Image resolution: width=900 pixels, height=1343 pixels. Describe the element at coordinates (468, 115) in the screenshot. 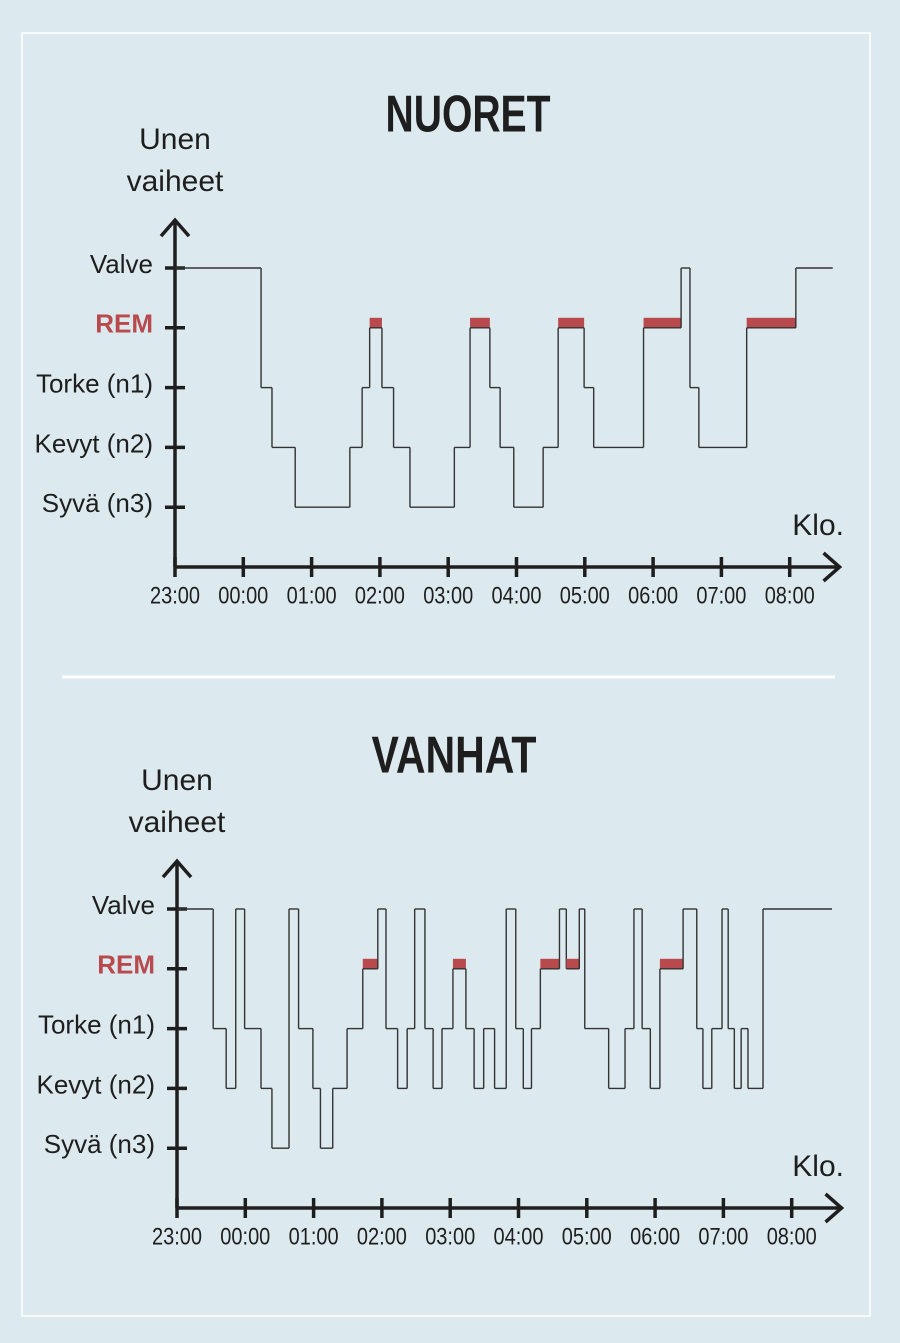

I see `chart-title: NUORET` at that location.